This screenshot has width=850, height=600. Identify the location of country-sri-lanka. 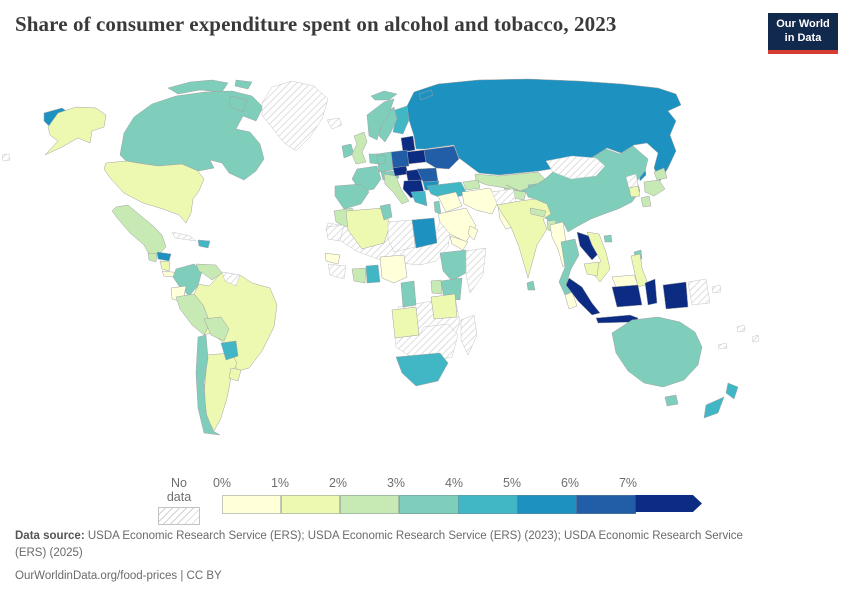
(531, 285).